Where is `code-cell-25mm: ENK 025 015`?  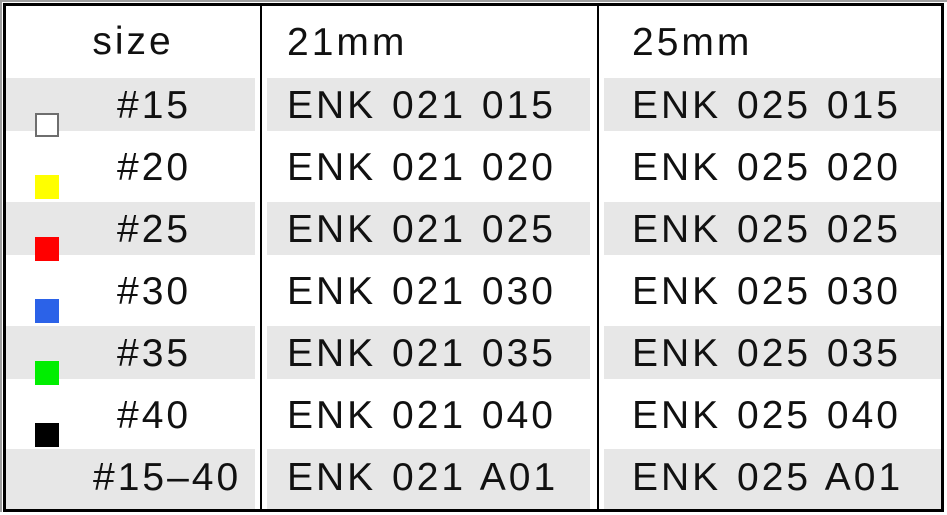 code-cell-25mm: ENK 025 015 is located at coordinates (769, 106).